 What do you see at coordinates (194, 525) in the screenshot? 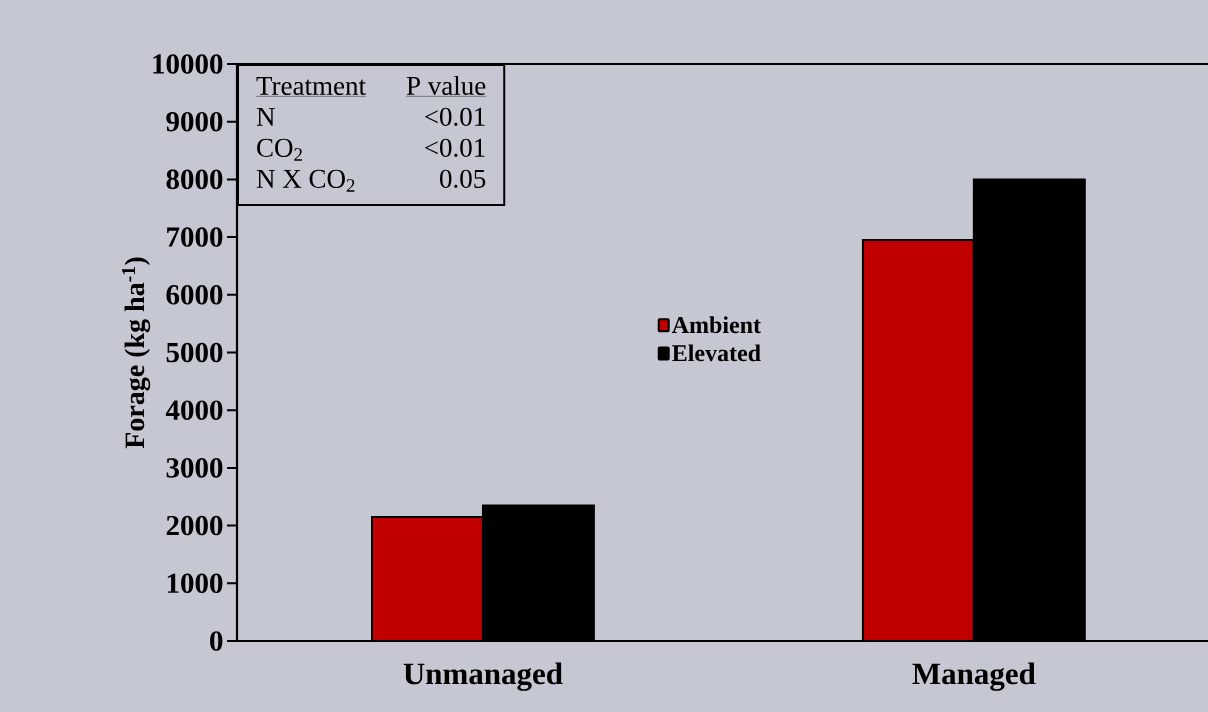
I see `y-tick-label: 2000` at bounding box center [194, 525].